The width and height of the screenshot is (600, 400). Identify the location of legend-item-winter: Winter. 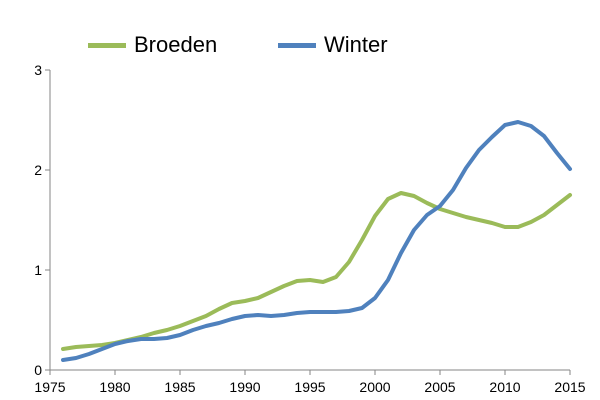
(333, 45).